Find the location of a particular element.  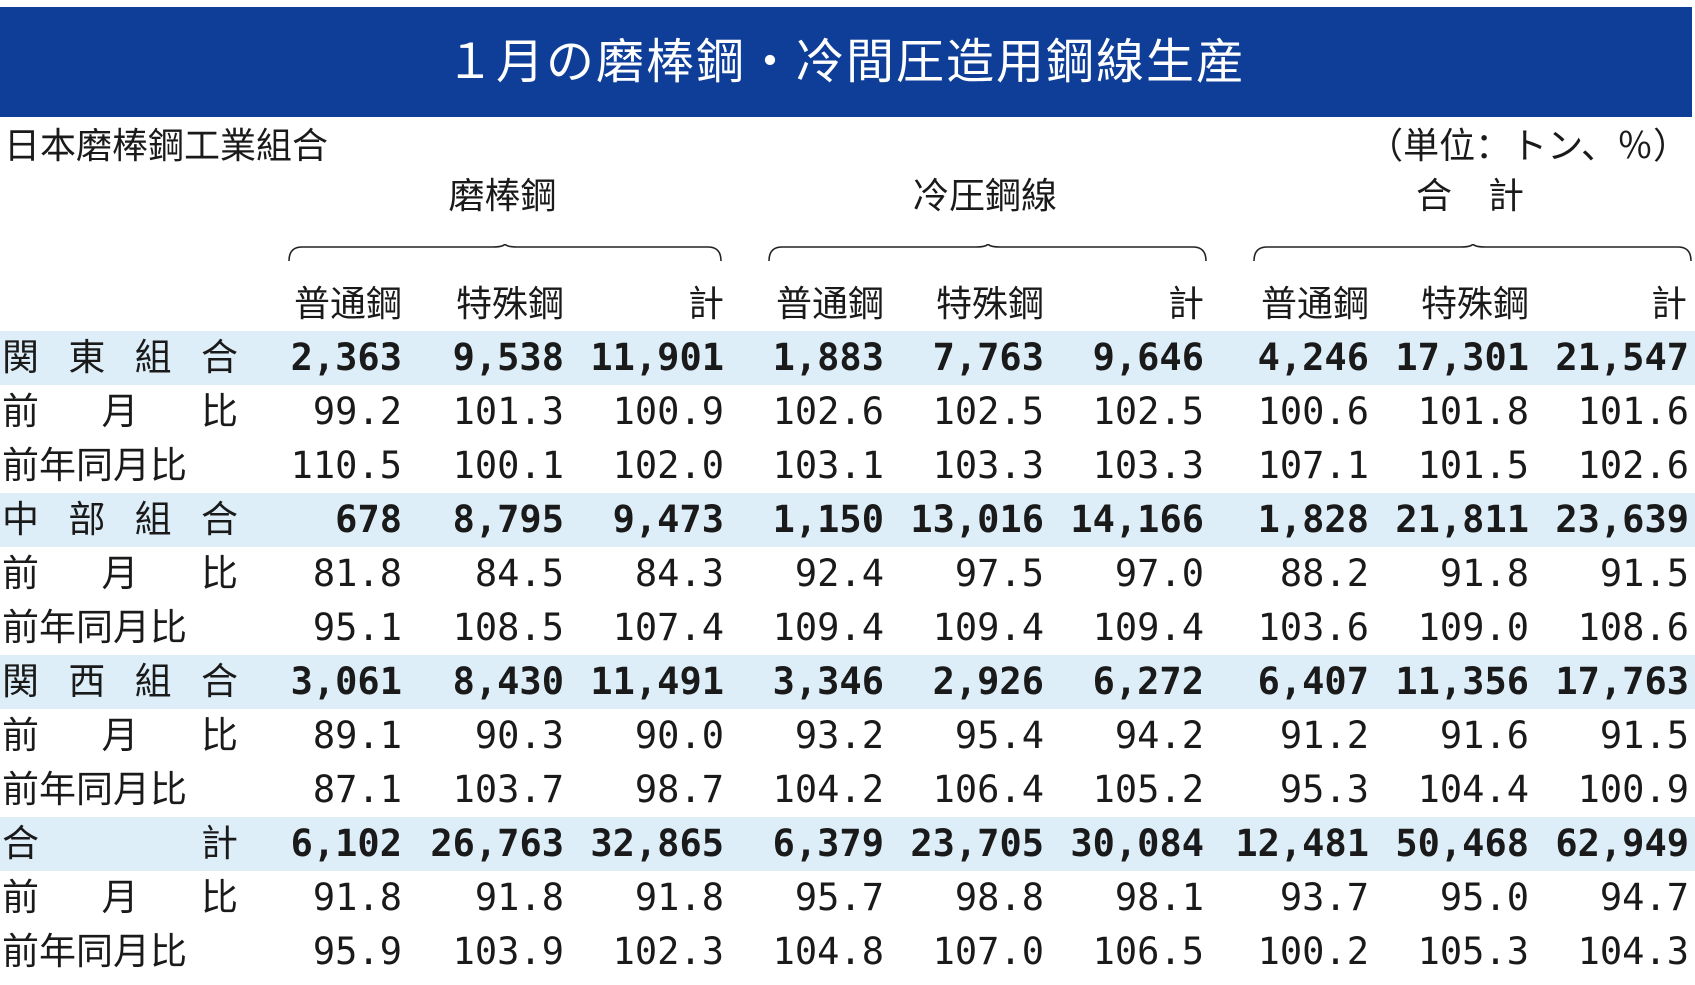

table-cell: 8,795 is located at coordinates (508, 519).